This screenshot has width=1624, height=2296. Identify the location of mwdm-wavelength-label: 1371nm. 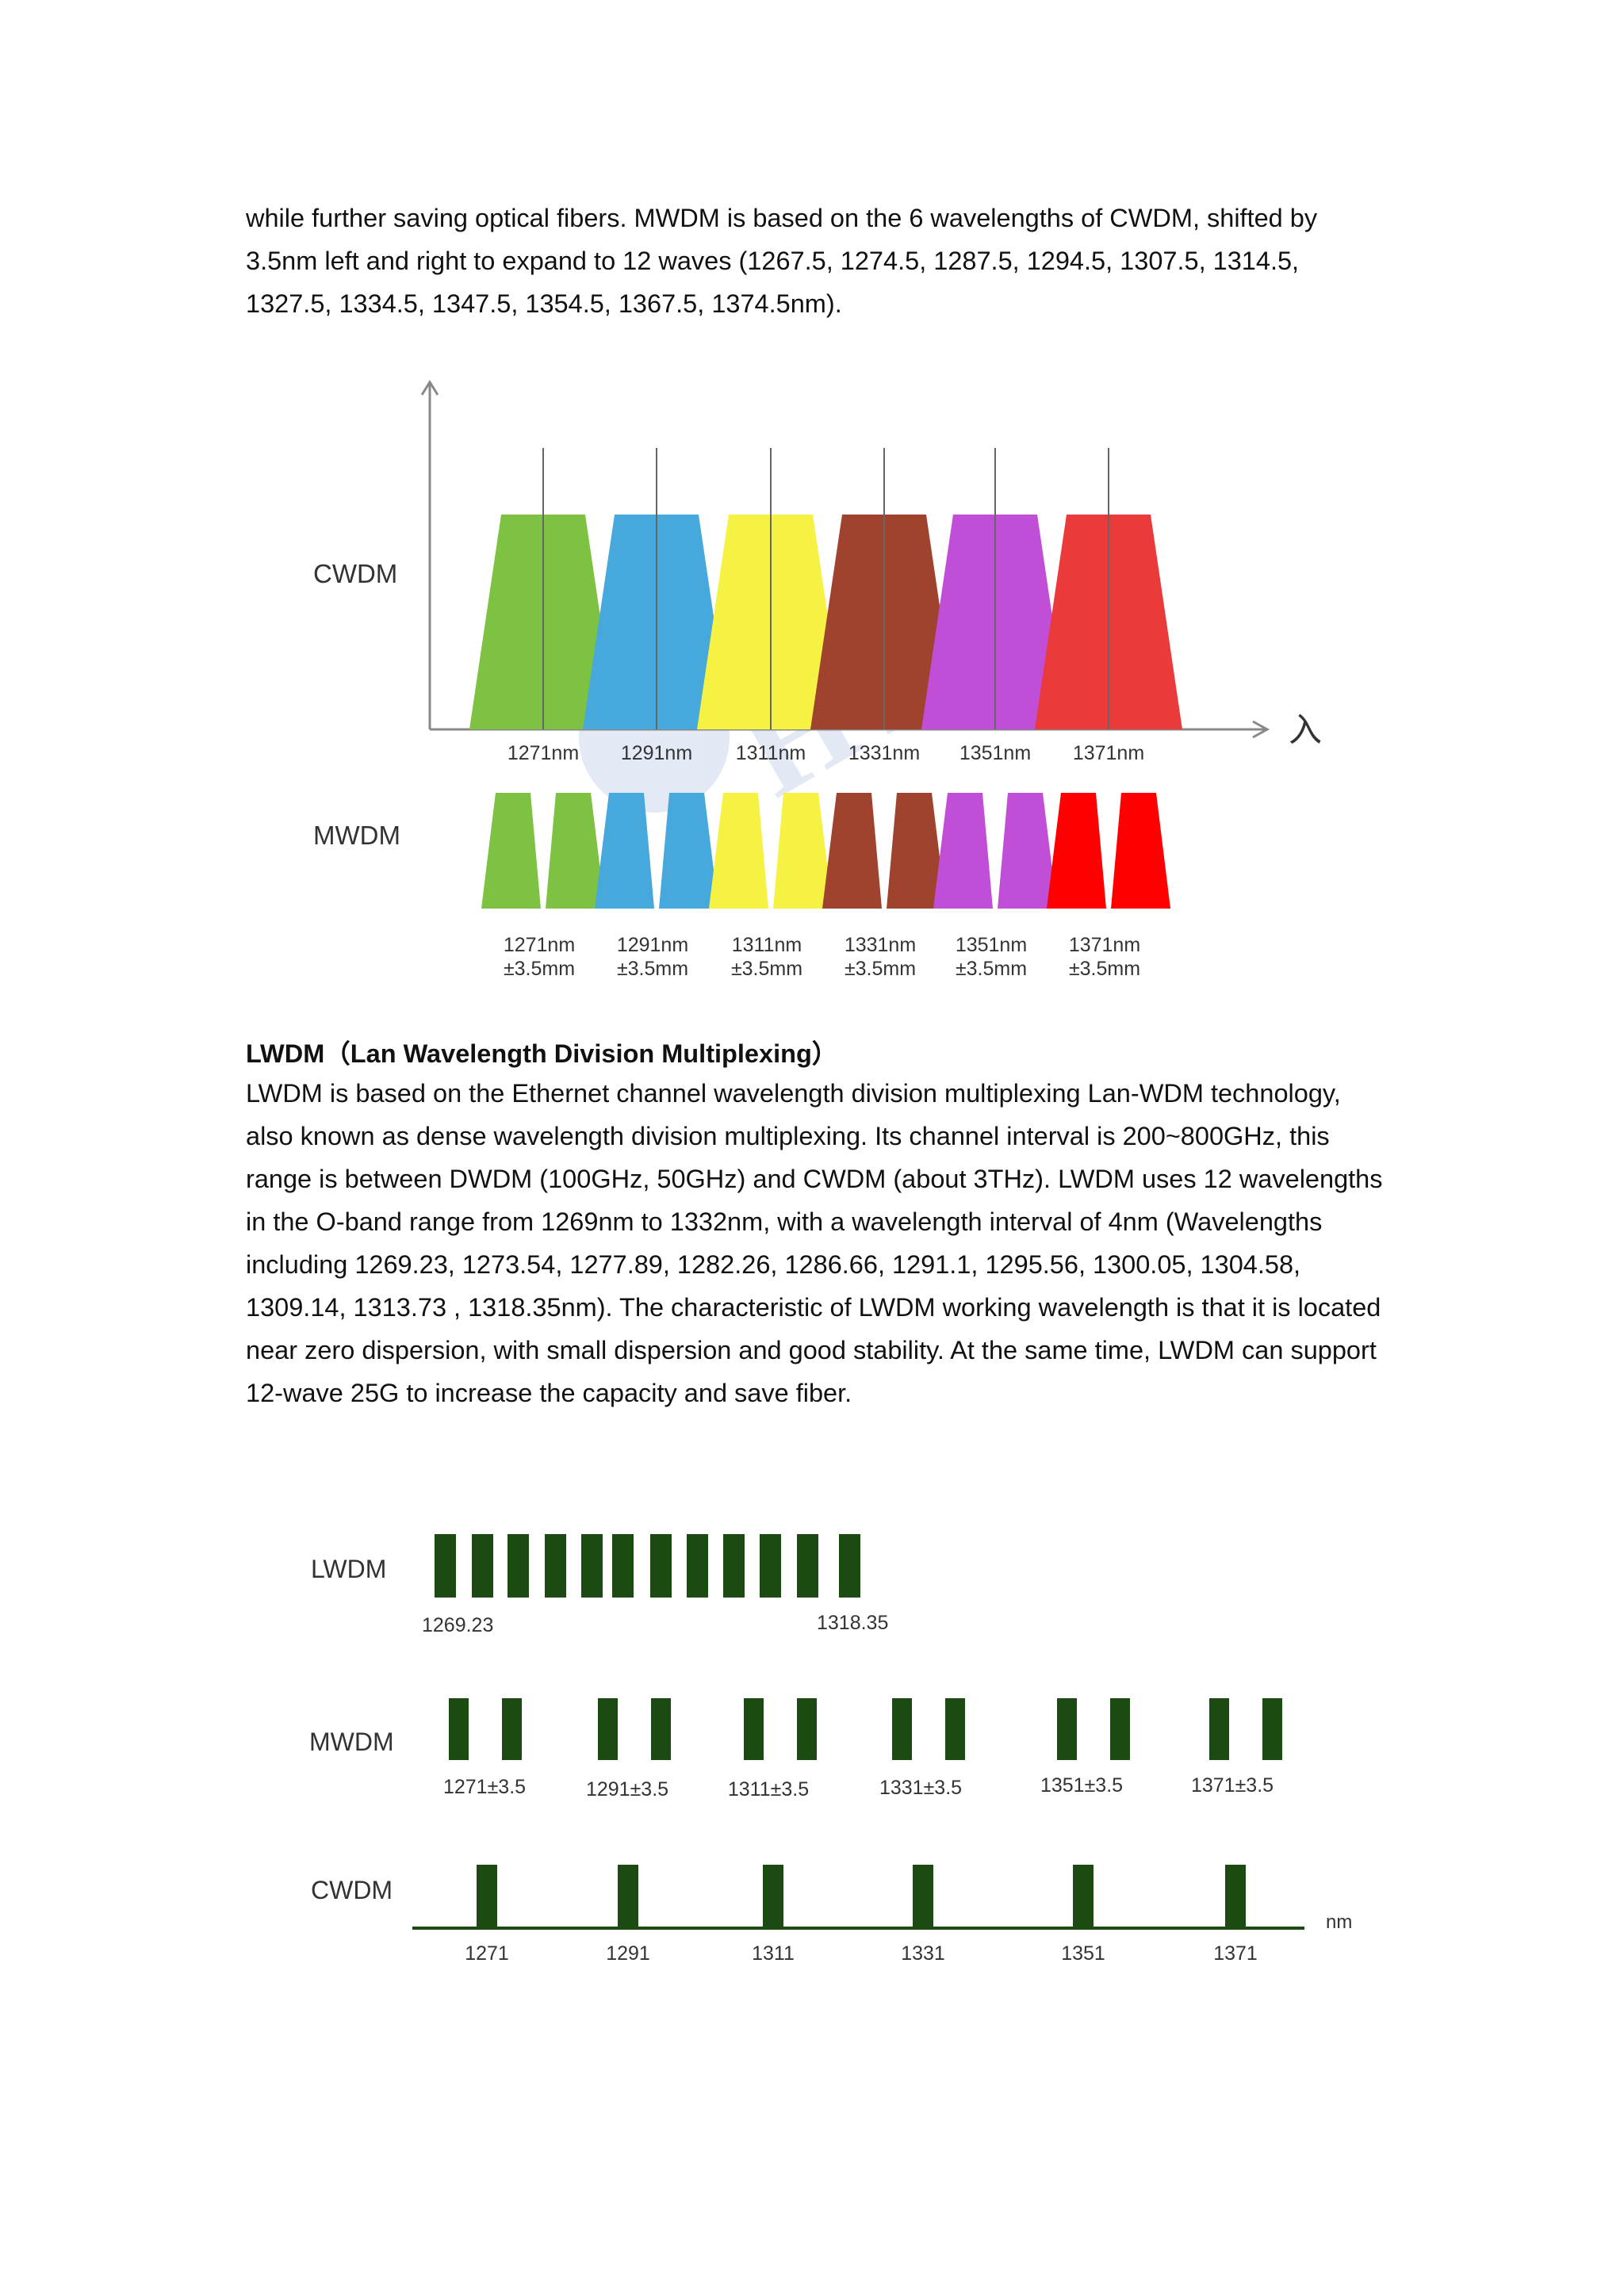
(1104, 945).